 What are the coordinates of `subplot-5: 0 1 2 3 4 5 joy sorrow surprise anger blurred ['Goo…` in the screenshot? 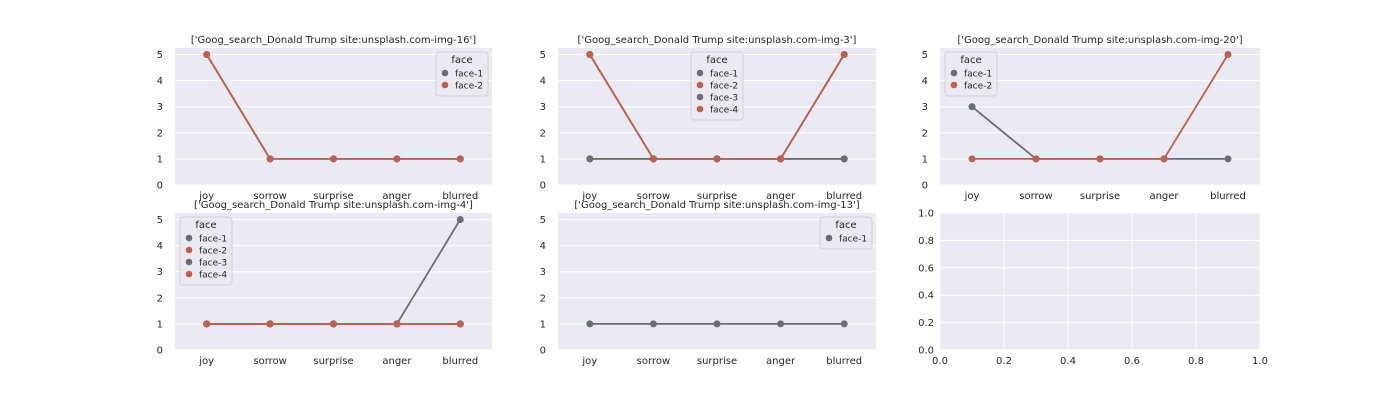 It's located at (708, 283).